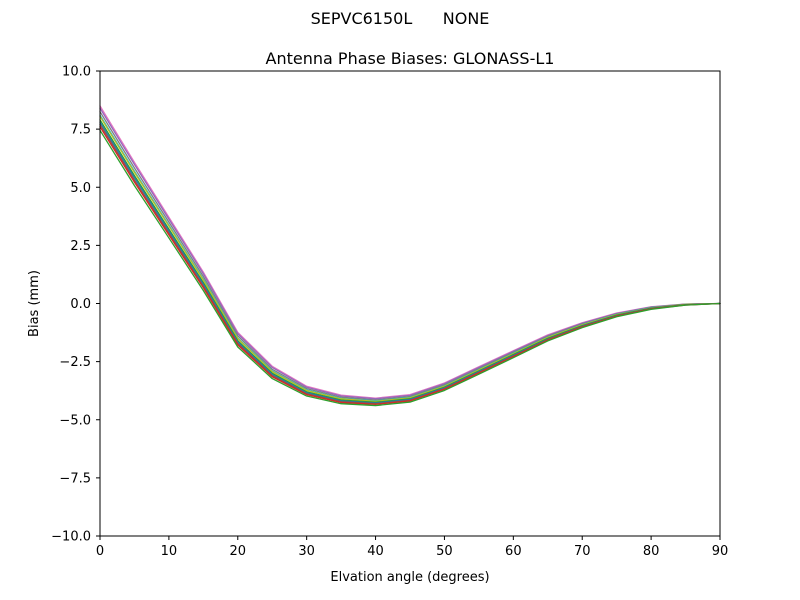 This screenshot has width=800, height=600. Describe the element at coordinates (75, 478) in the screenshot. I see `y-tick-label: −7.5` at that location.